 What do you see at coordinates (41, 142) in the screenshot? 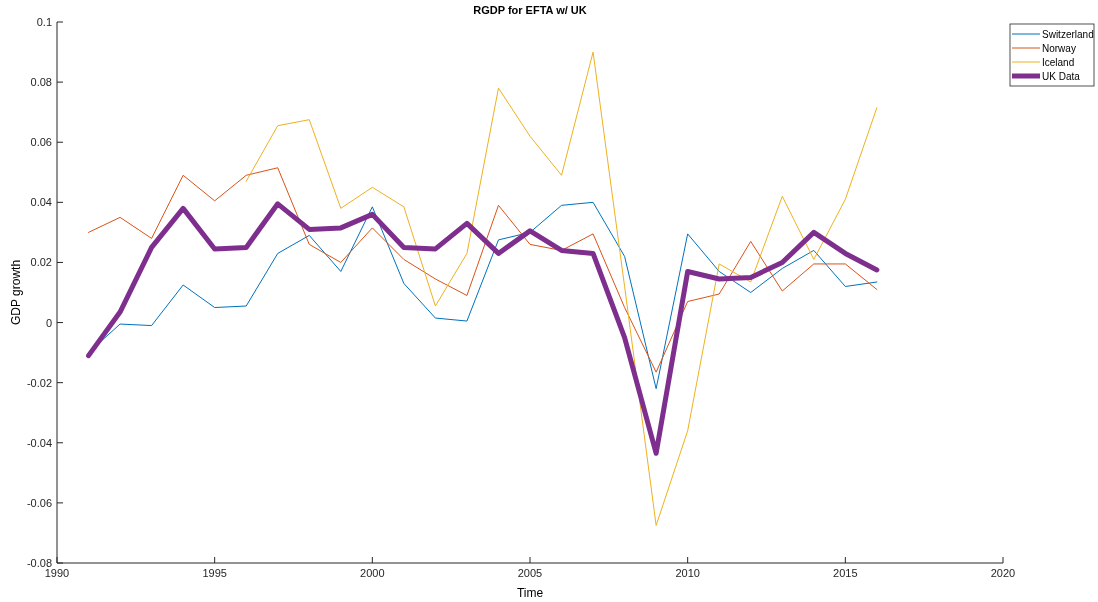
I see `y-tick-label: 0.06` at bounding box center [41, 142].